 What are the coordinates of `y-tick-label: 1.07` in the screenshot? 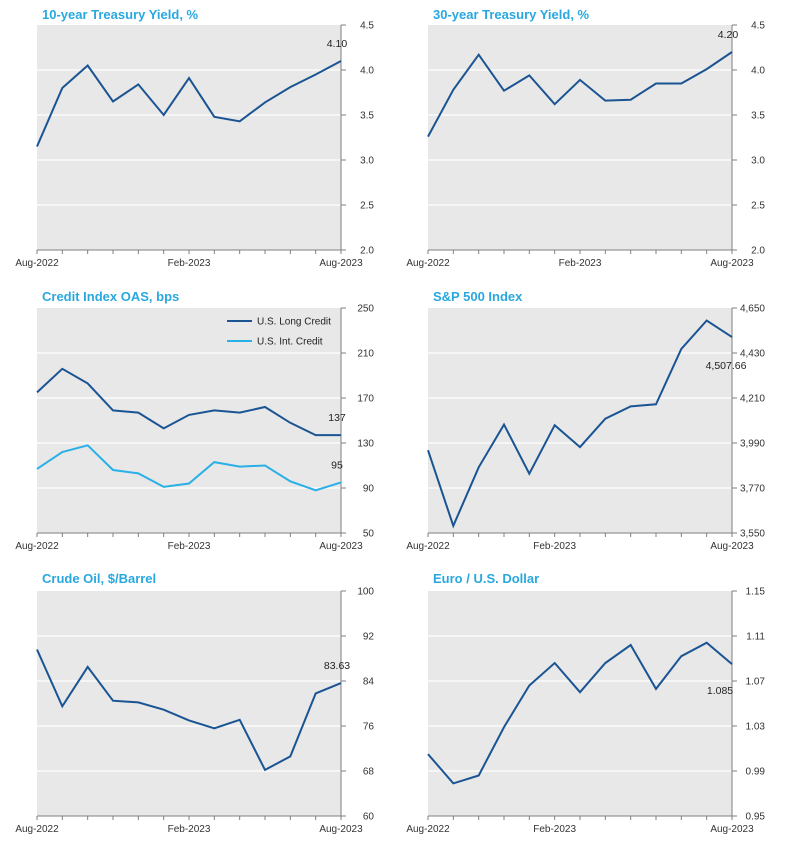 It's located at (756, 682).